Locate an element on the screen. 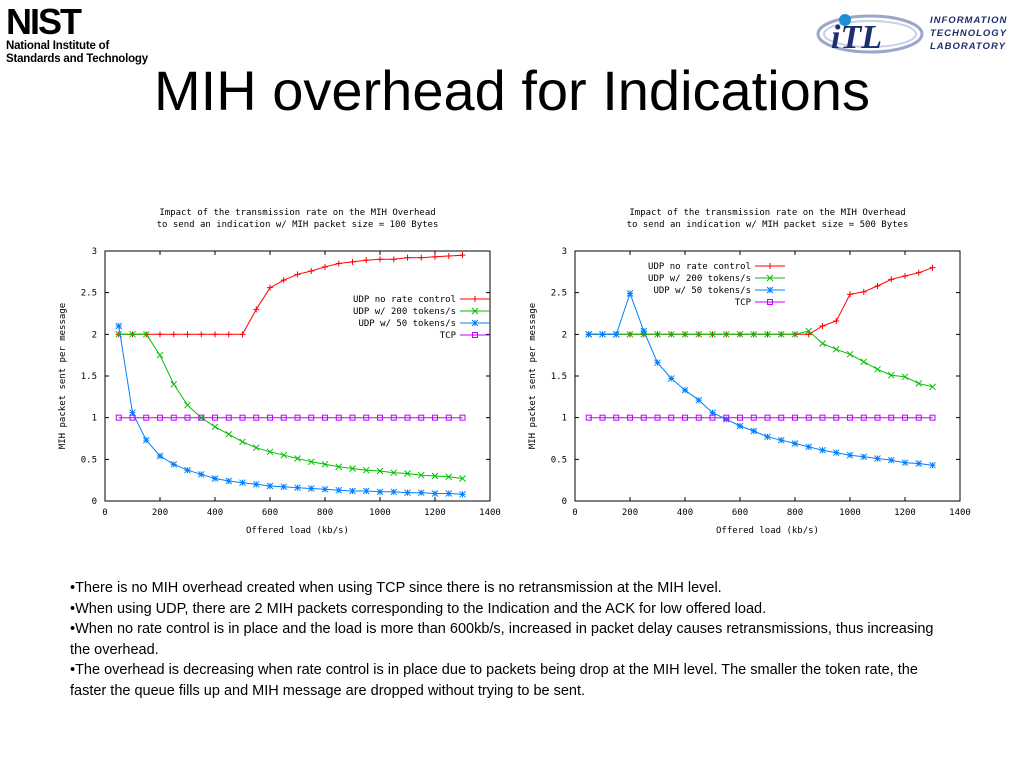 The image size is (1024, 768). x-tick-label: 1000 is located at coordinates (850, 513).